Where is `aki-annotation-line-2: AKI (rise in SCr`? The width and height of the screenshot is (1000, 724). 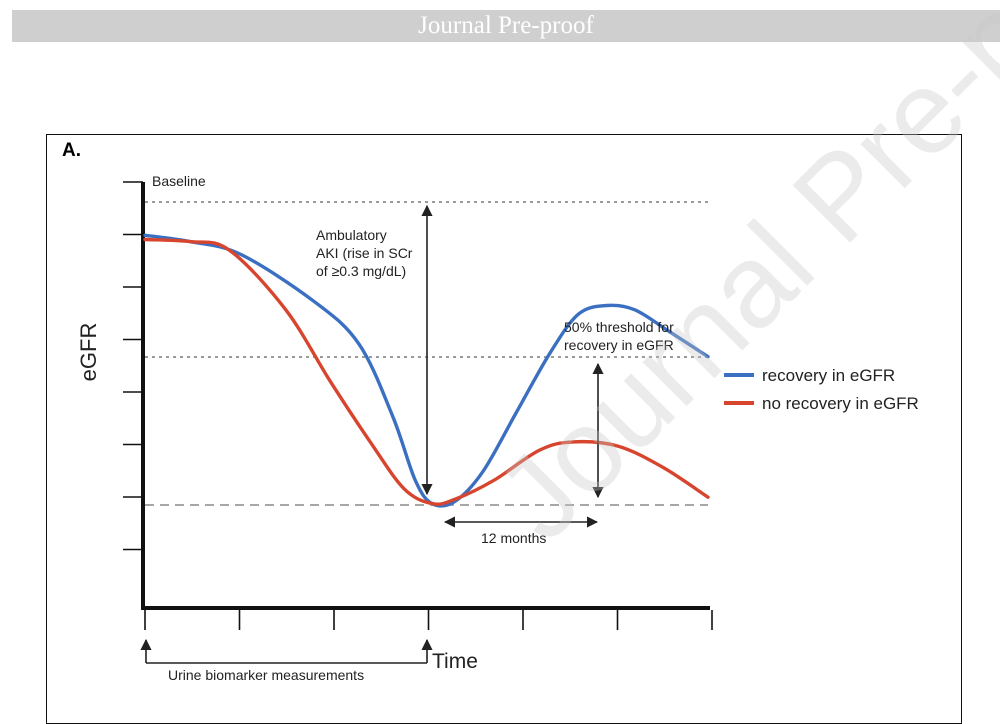 aki-annotation-line-2: AKI (rise in SCr is located at coordinates (364, 253).